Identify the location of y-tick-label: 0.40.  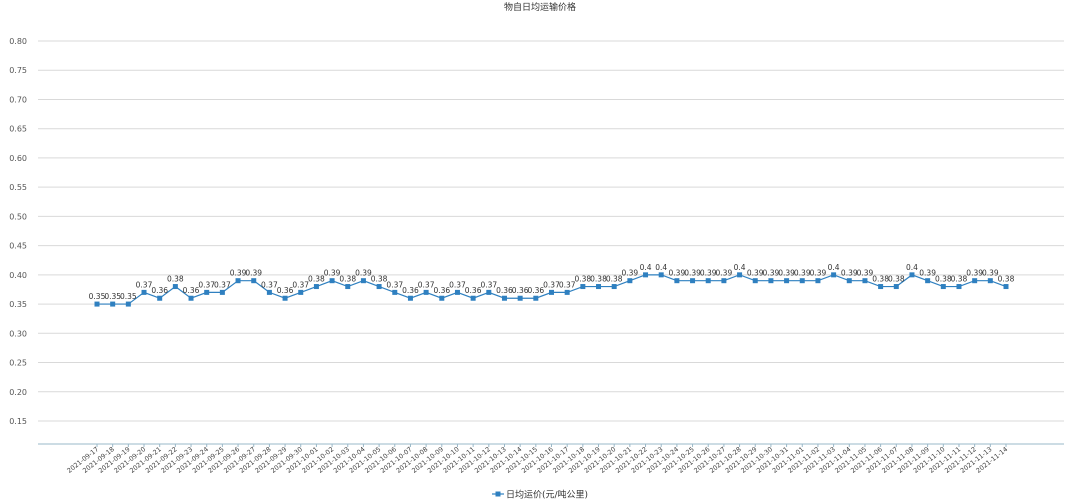
(18, 275).